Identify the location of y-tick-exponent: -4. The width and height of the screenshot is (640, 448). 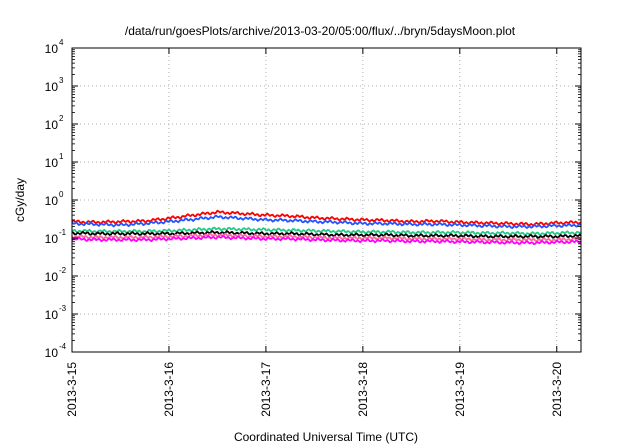
(63, 346).